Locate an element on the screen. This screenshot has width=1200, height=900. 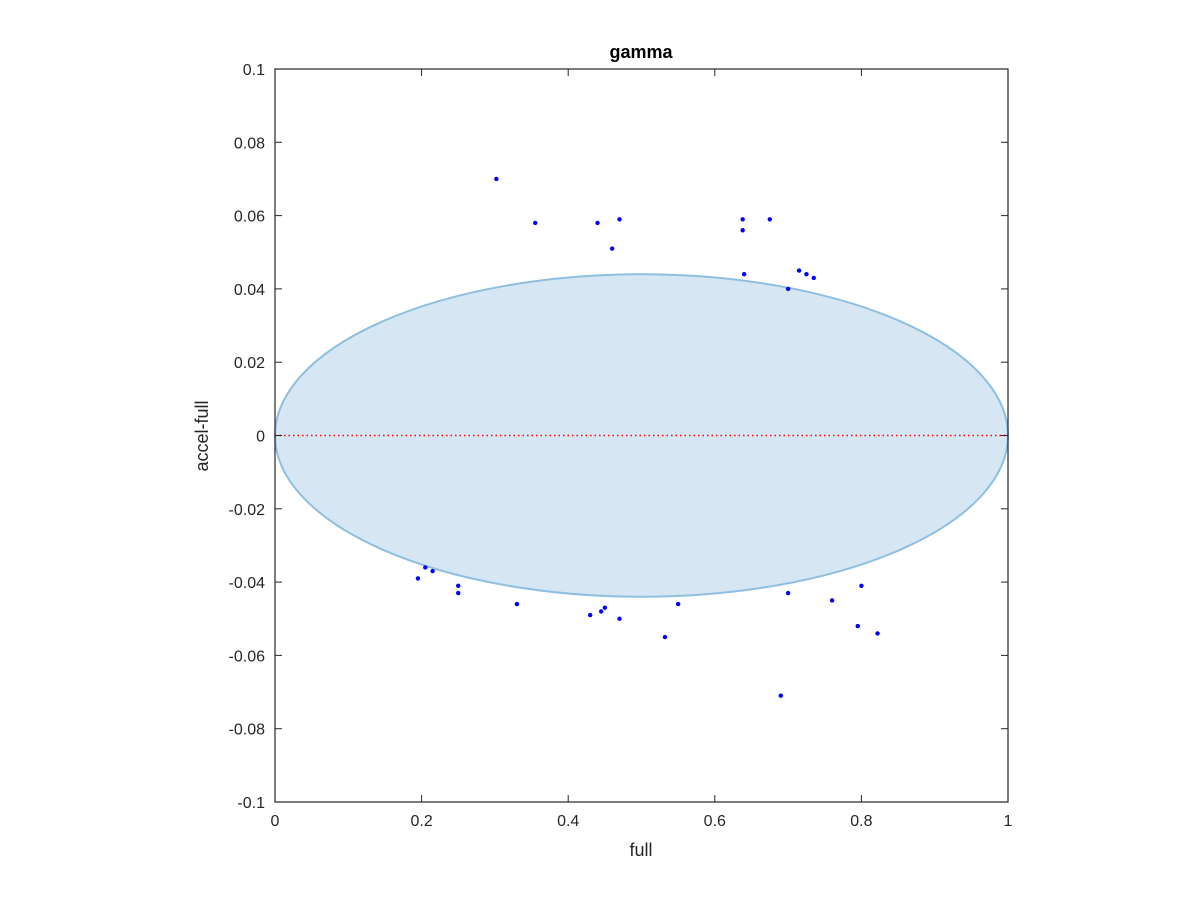
x-tick-labels: 0 0.2 0.4 0.6 0.8 1 is located at coordinates (642, 821).